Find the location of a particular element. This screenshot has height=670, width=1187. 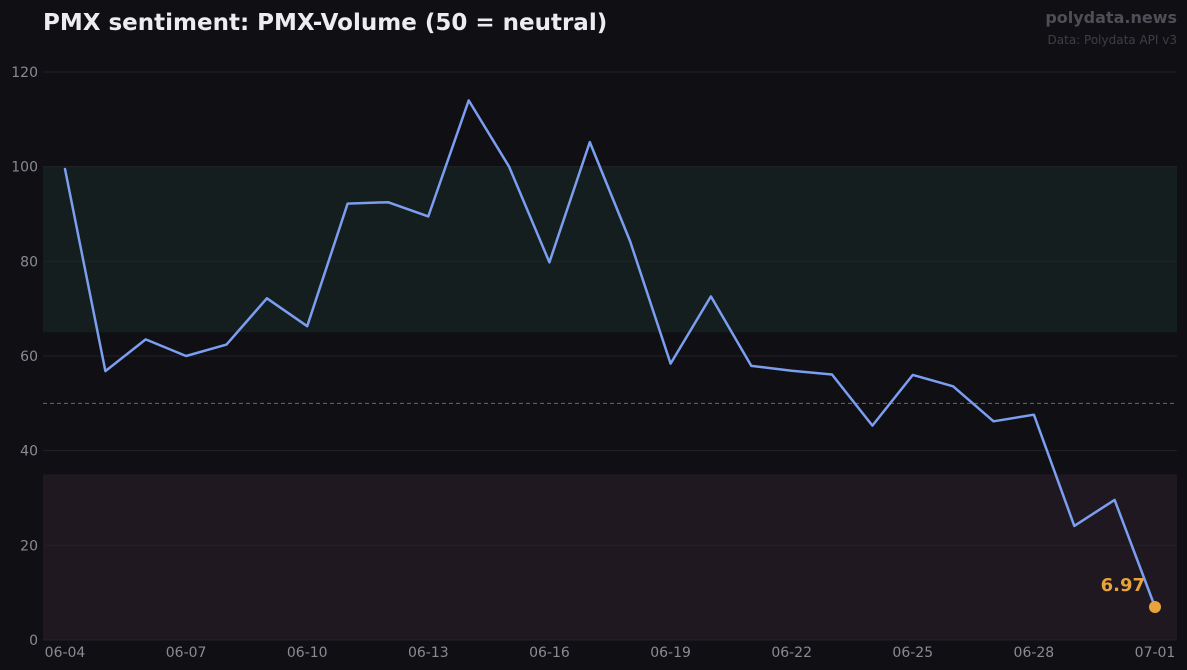

y-tick-label: 80 is located at coordinates (29, 262).